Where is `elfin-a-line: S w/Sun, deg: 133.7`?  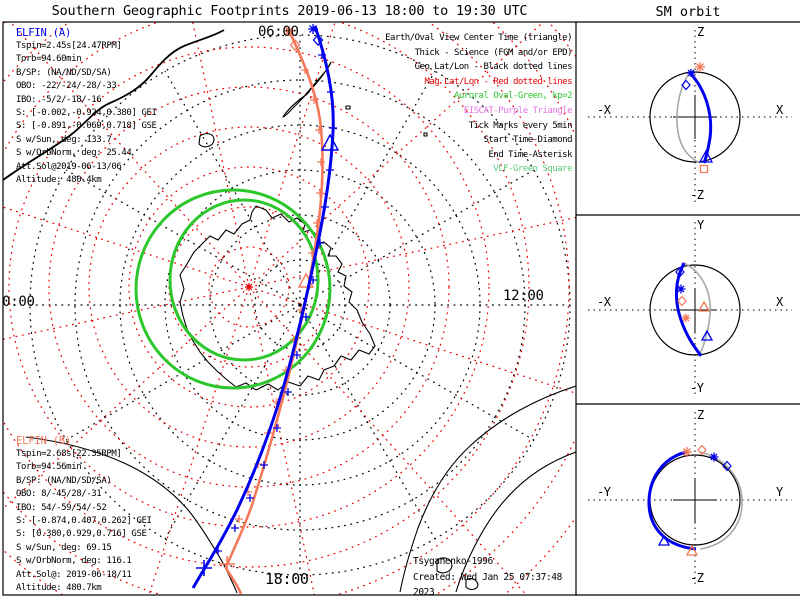 elfin-a-line: S w/Sun, deg: 133.7 is located at coordinates (64, 139).